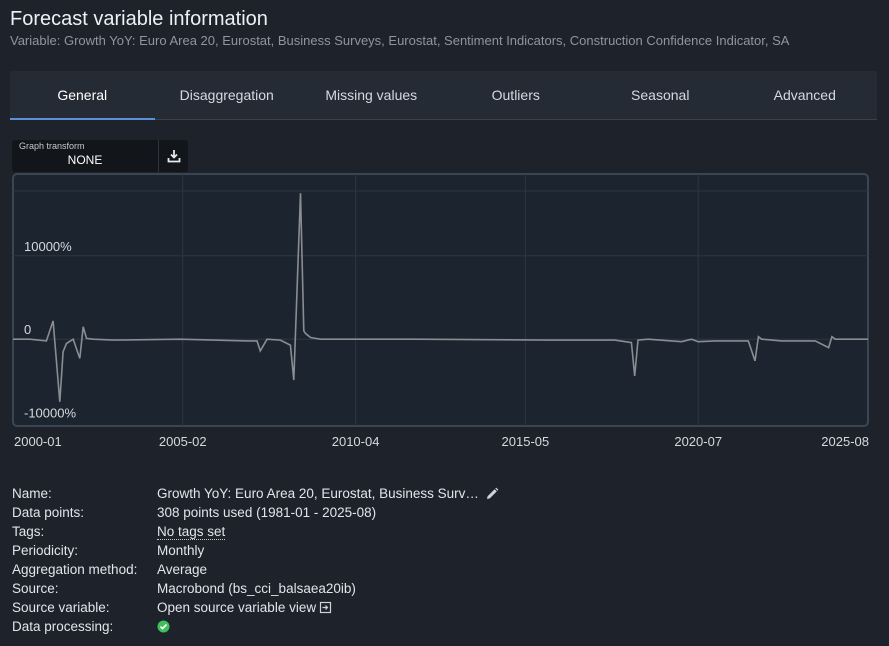 The height and width of the screenshot is (646, 889). Describe the element at coordinates (804, 95) in the screenshot. I see `tab-advanced: Advanced` at that location.